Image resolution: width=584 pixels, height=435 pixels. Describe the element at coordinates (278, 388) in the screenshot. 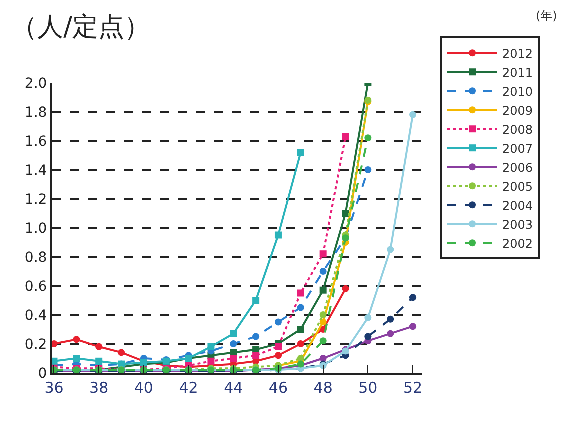

I see `x-tick-label: 46` at that location.